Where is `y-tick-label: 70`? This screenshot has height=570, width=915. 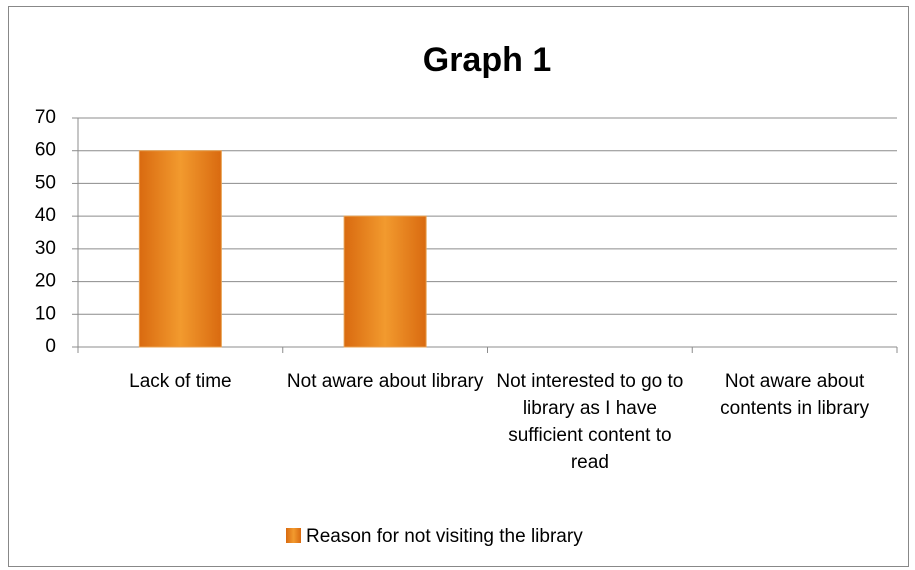 y-tick-label: 70 is located at coordinates (45, 117).